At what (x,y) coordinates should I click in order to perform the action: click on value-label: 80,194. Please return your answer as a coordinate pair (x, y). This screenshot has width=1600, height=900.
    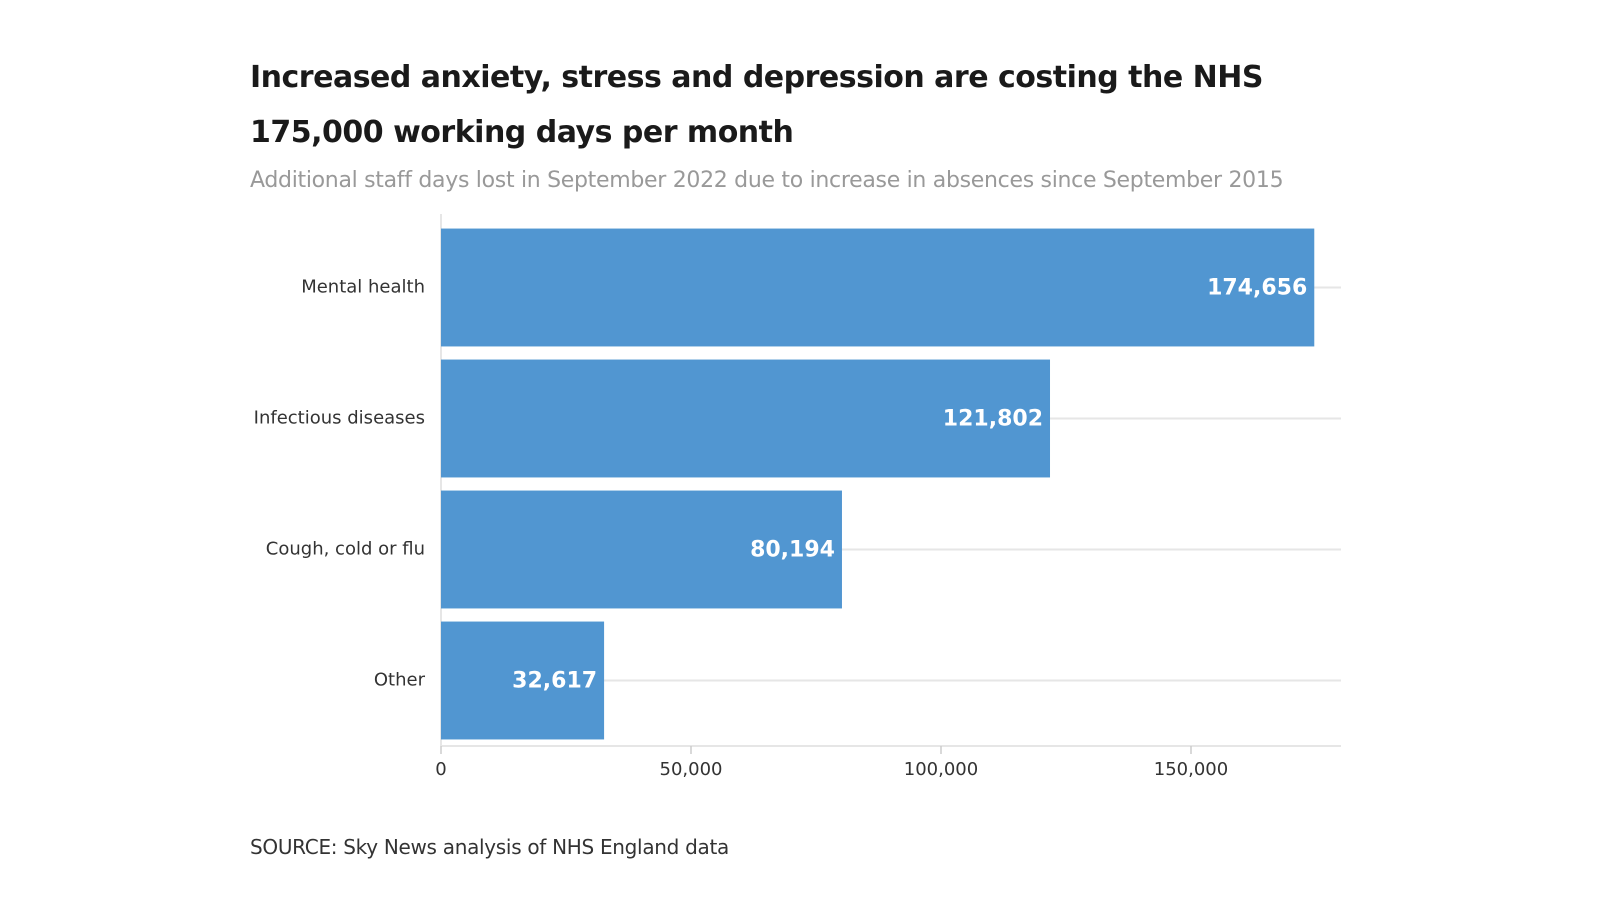
    Looking at the image, I should click on (792, 550).